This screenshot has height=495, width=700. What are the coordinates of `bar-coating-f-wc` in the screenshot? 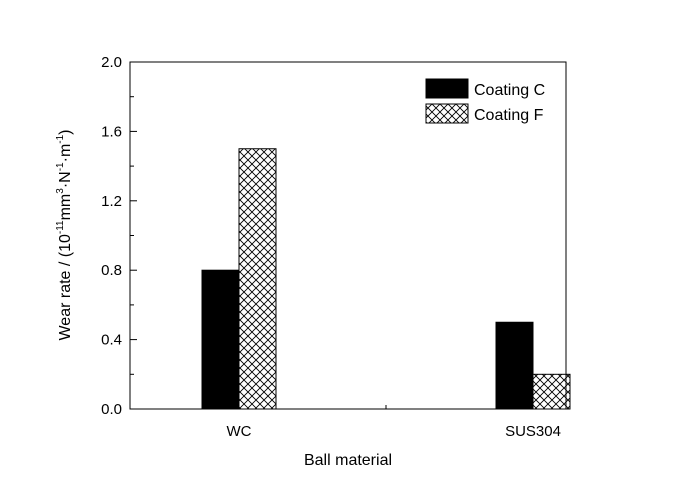 It's located at (257, 279).